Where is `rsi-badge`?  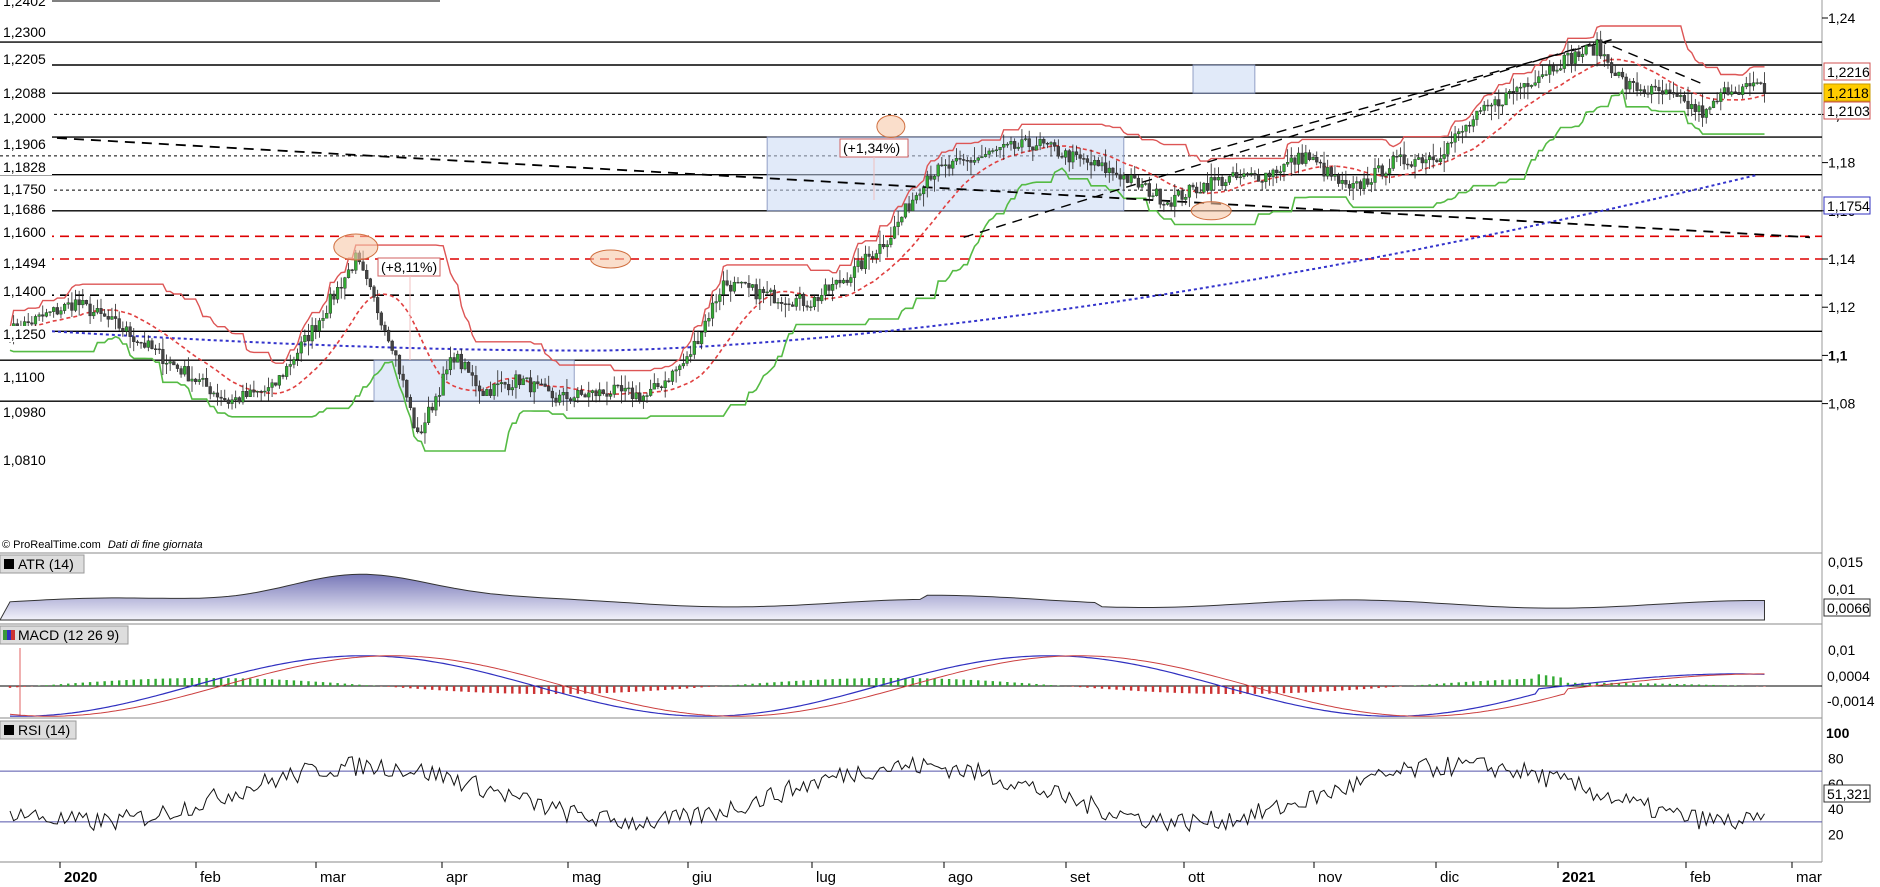
rsi-badge is located at coordinates (1847, 793).